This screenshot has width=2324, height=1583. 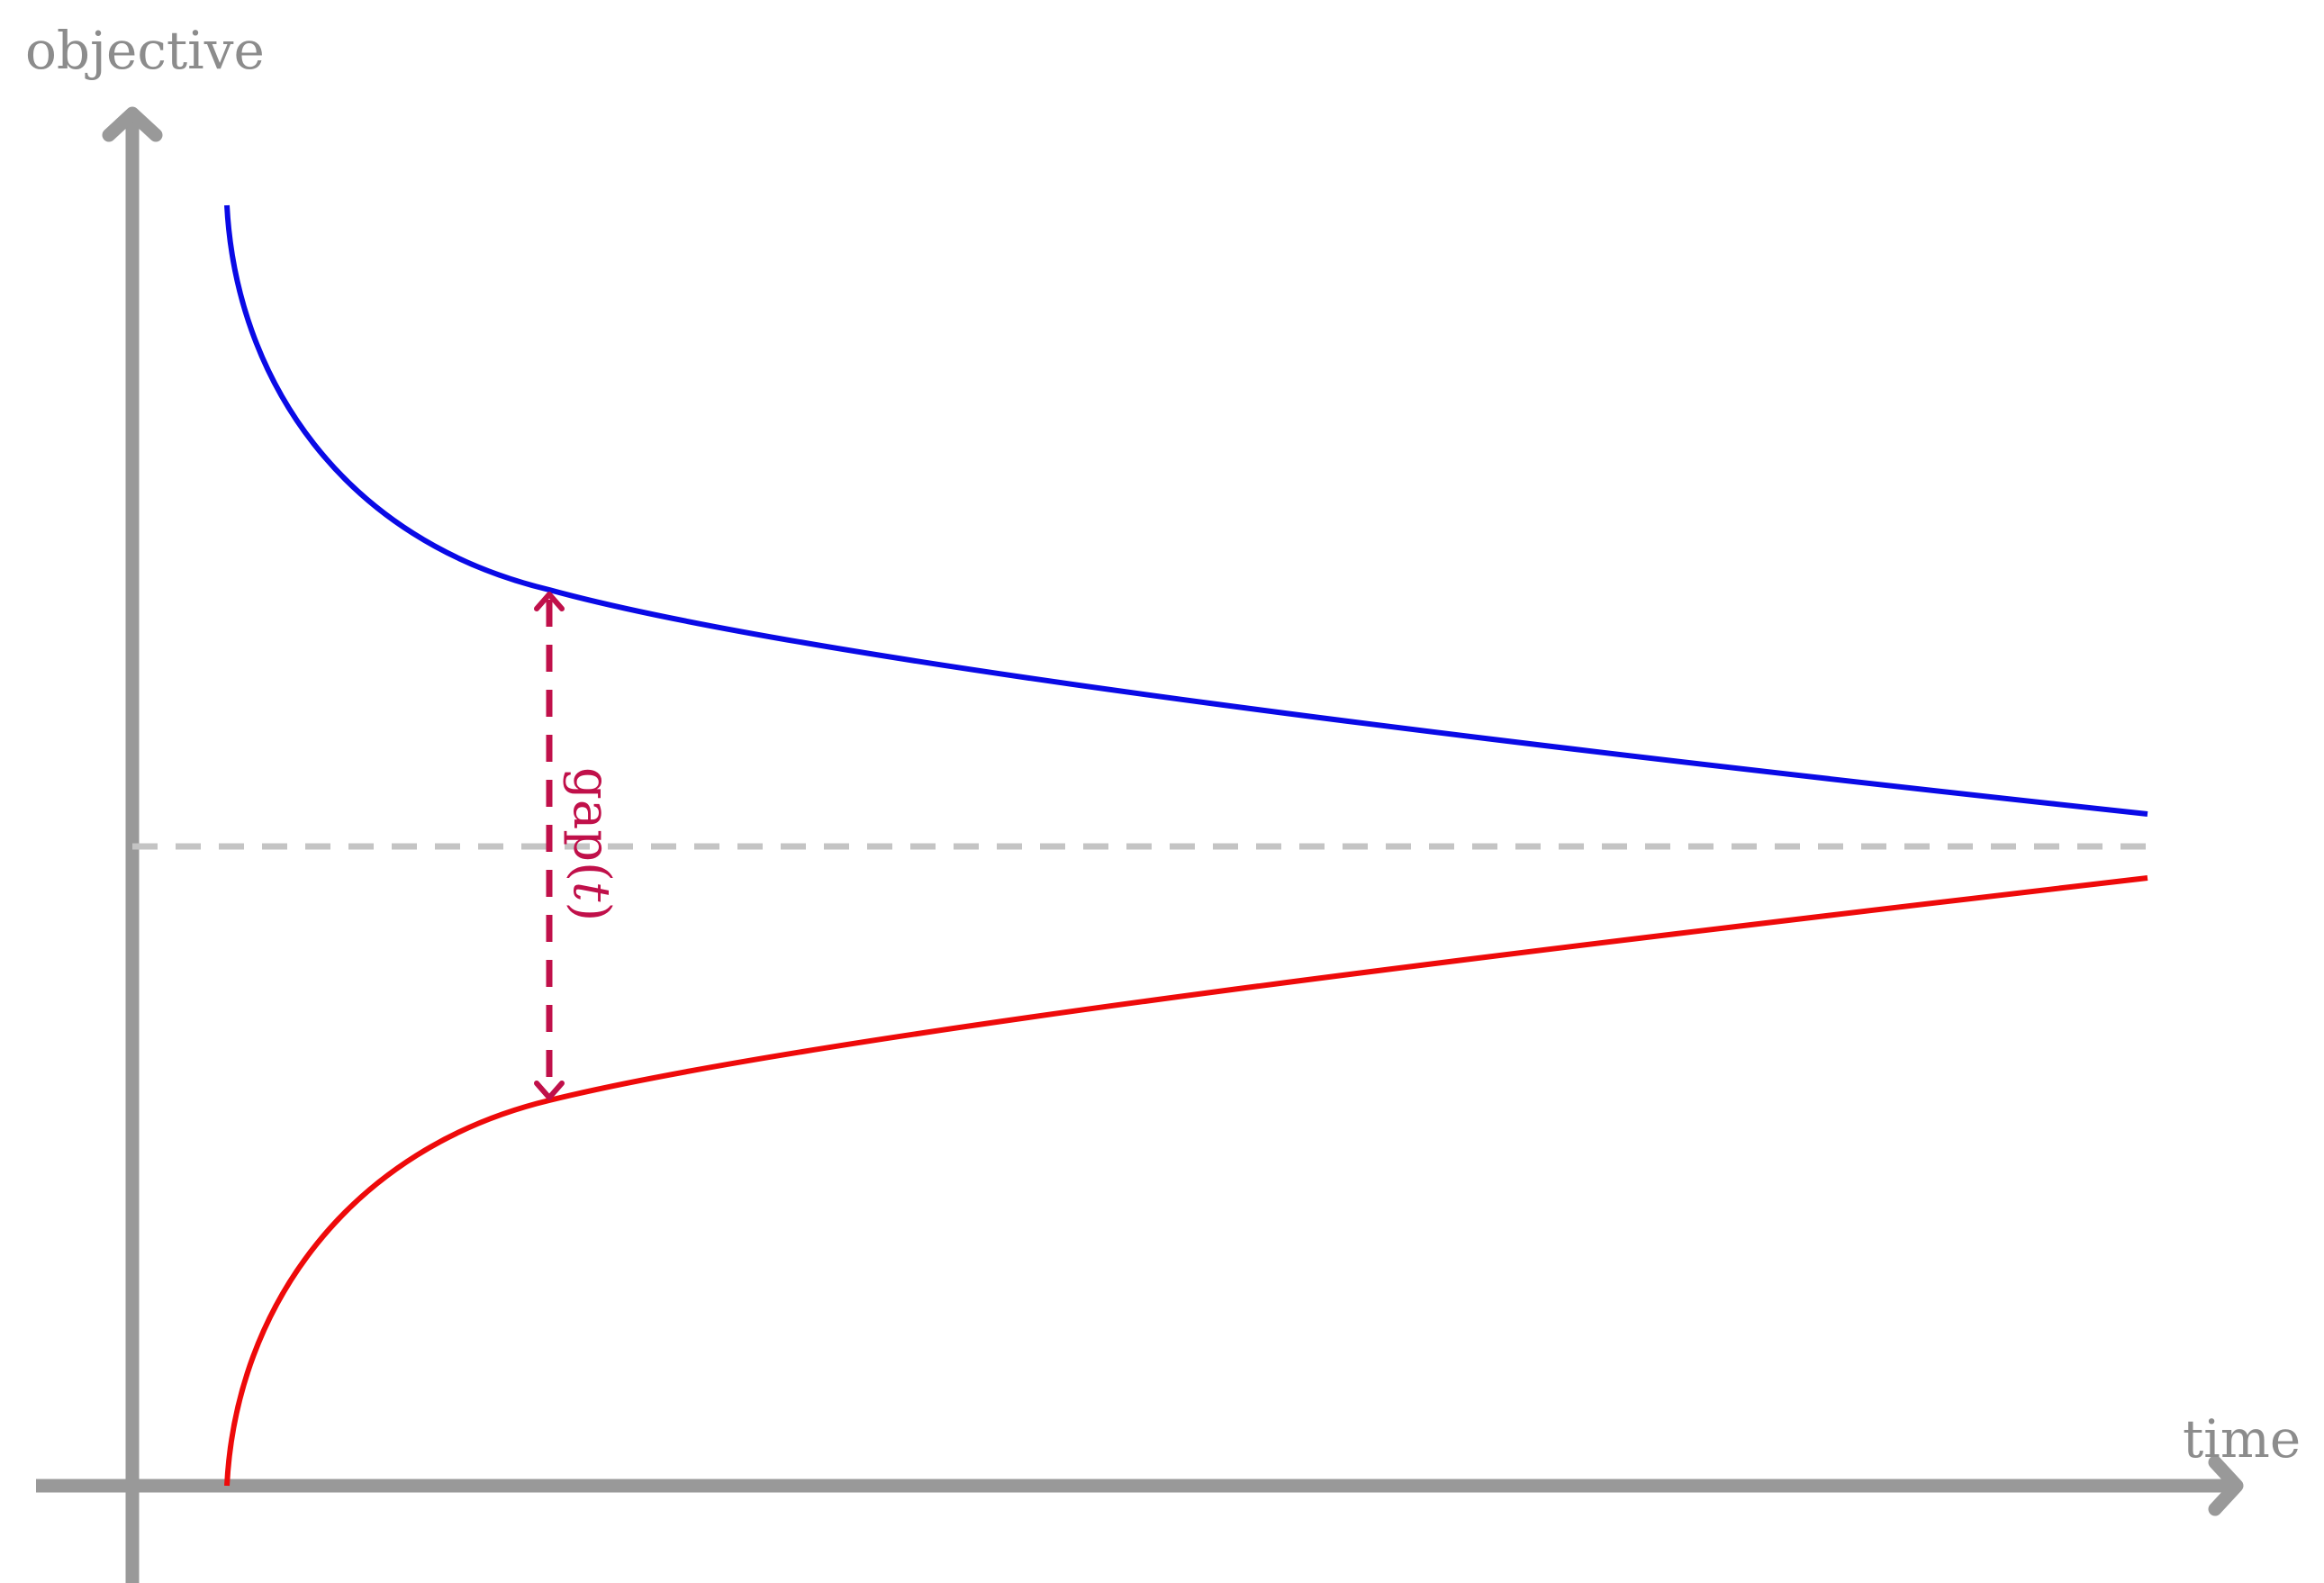 What do you see at coordinates (591, 892) in the screenshot?
I see `gap-label-variable: t` at bounding box center [591, 892].